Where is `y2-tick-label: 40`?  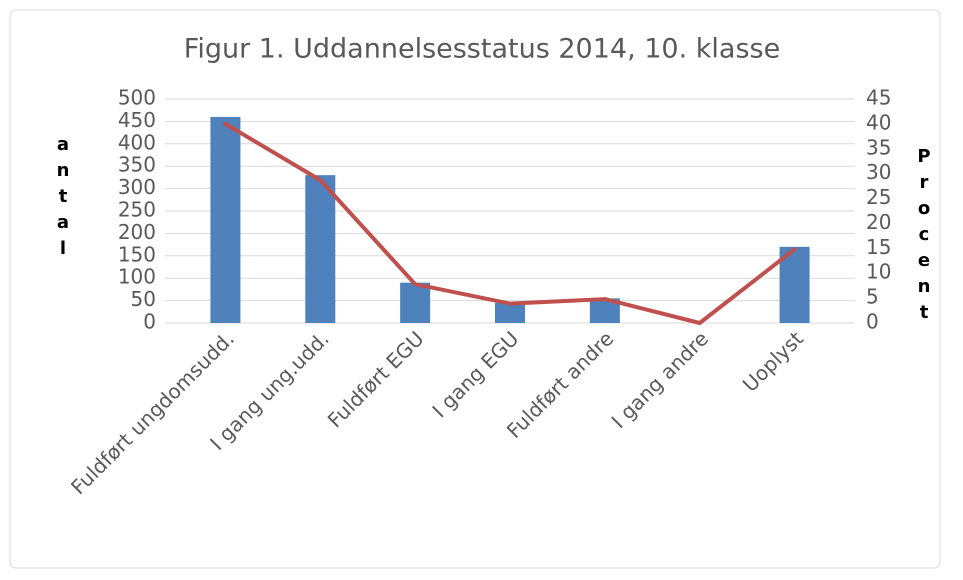 y2-tick-label: 40 is located at coordinates (878, 122).